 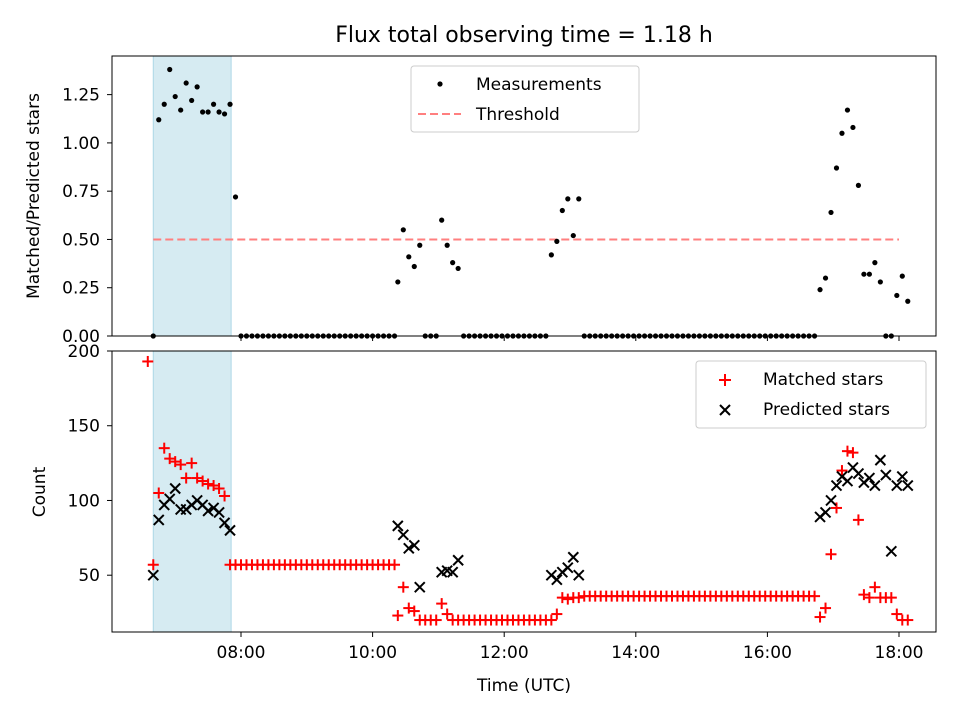 I want to click on top-y-tick-label: 0.25, so click(x=81, y=289).